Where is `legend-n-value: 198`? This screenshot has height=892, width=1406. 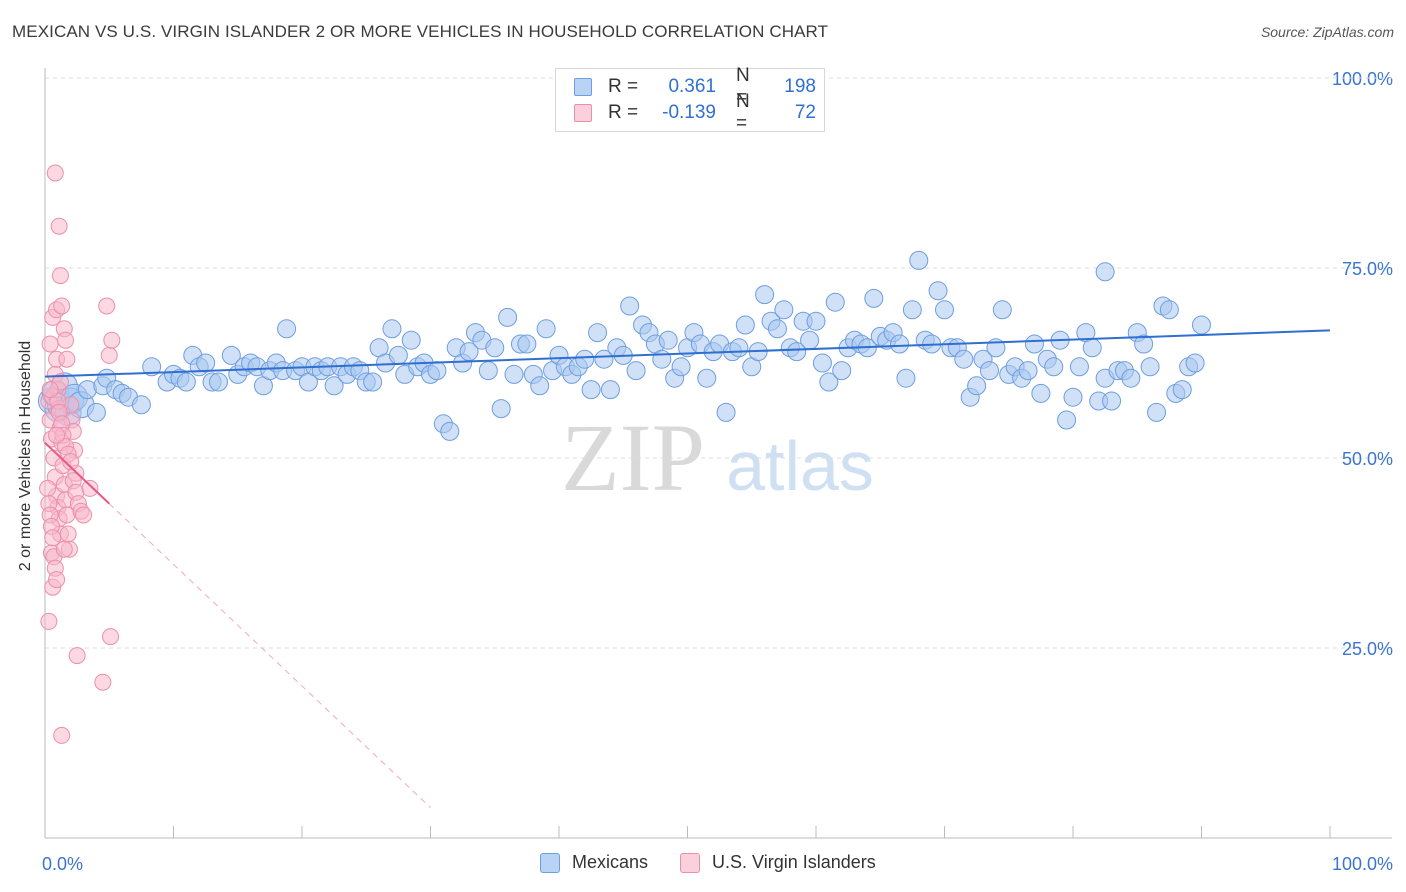 legend-n-value: 198 is located at coordinates (800, 86).